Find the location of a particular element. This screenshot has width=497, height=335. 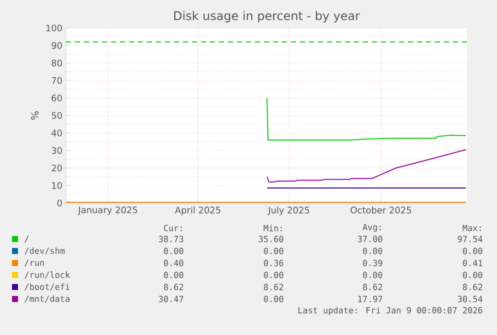

y-axis-title: % is located at coordinates (34, 115).